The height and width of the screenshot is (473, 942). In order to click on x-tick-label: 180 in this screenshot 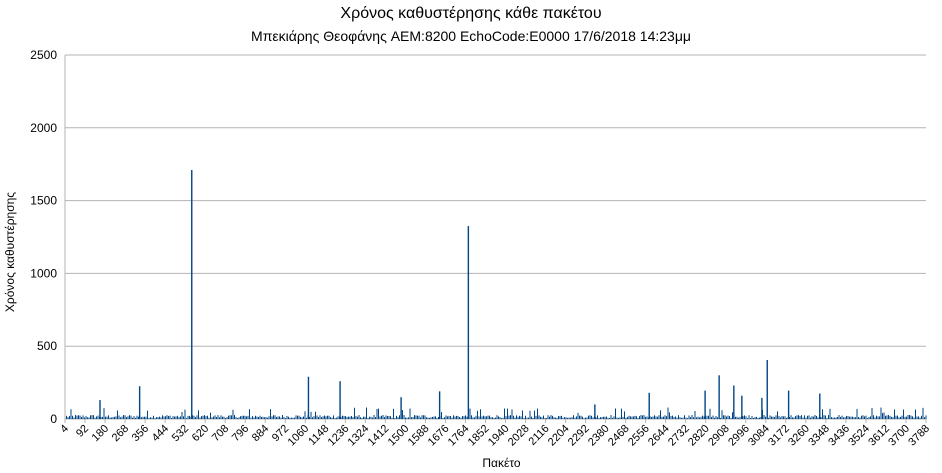, I will do `click(100, 433)`.